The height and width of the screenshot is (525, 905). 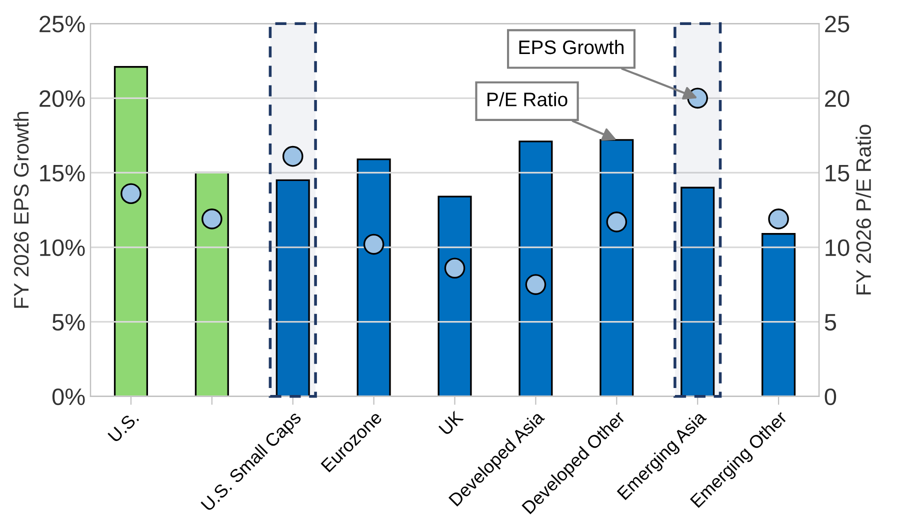 What do you see at coordinates (528, 99) in the screenshot?
I see `annotation: P/E Ratio` at bounding box center [528, 99].